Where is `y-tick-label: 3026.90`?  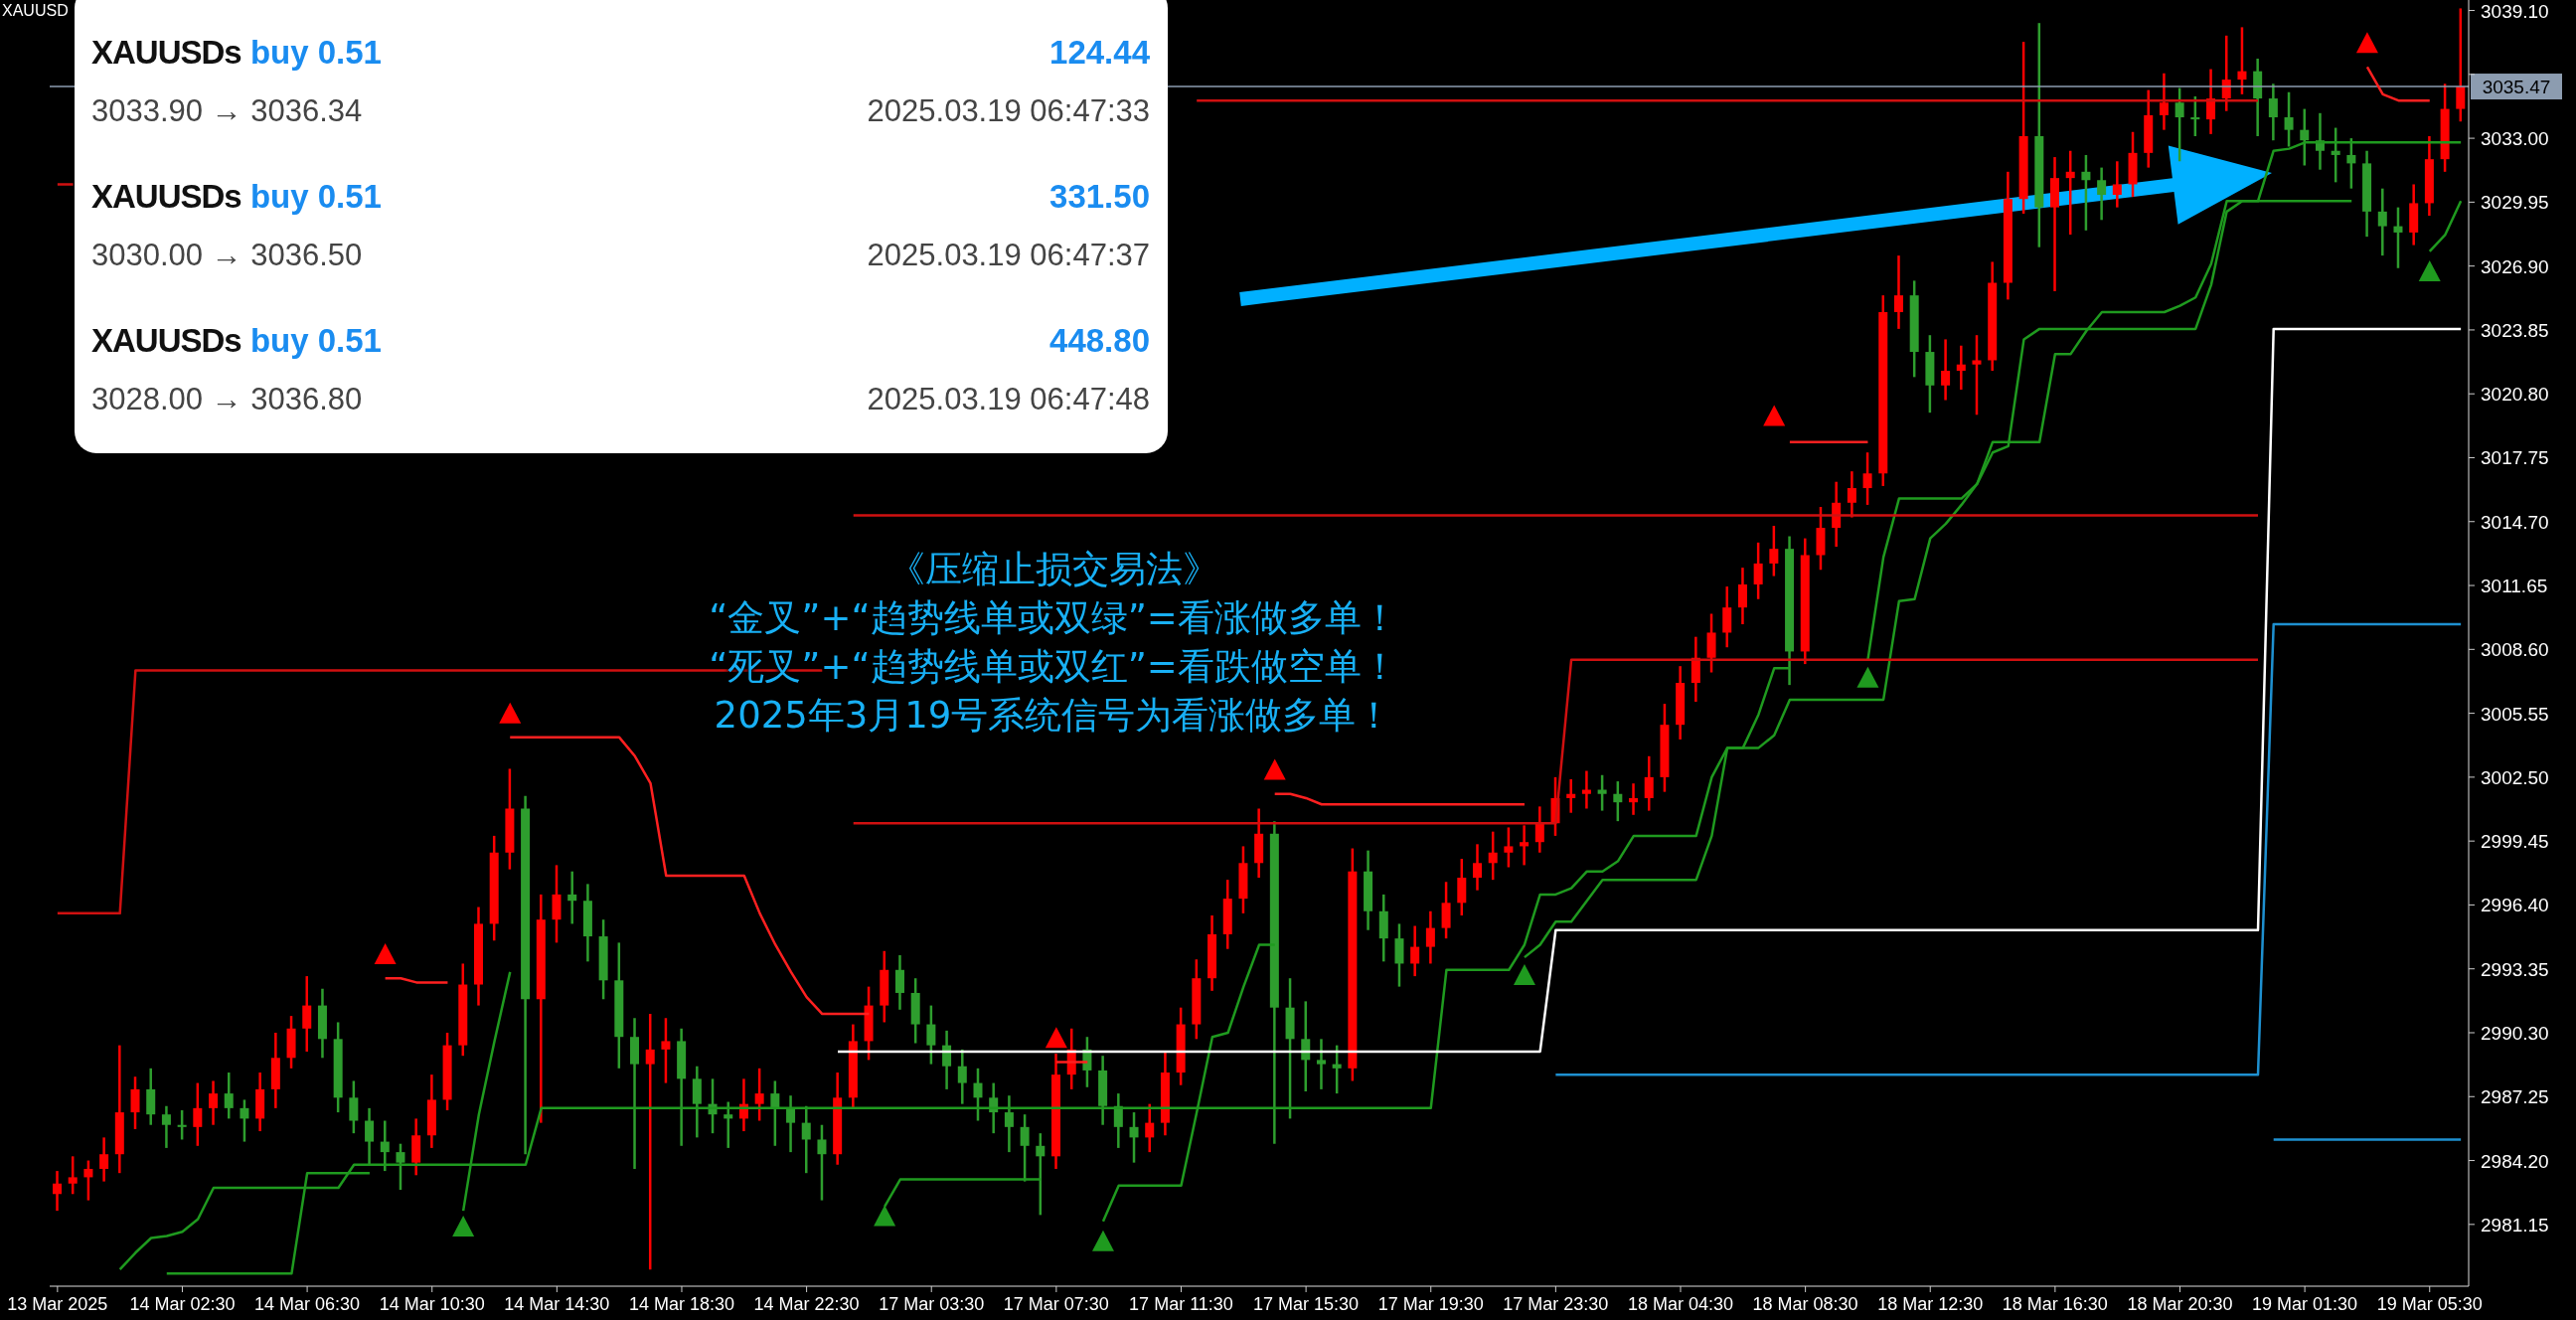
y-tick-label: 3026.90 is located at coordinates (2515, 266).